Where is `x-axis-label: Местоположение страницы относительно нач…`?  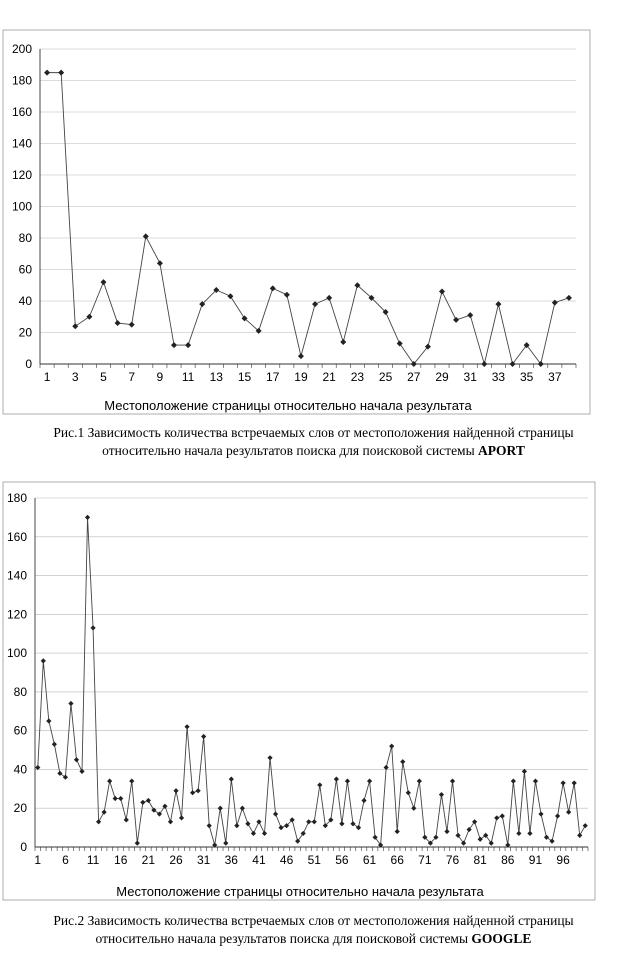 x-axis-label: Местоположение страницы относительно нач… is located at coordinates (288, 405).